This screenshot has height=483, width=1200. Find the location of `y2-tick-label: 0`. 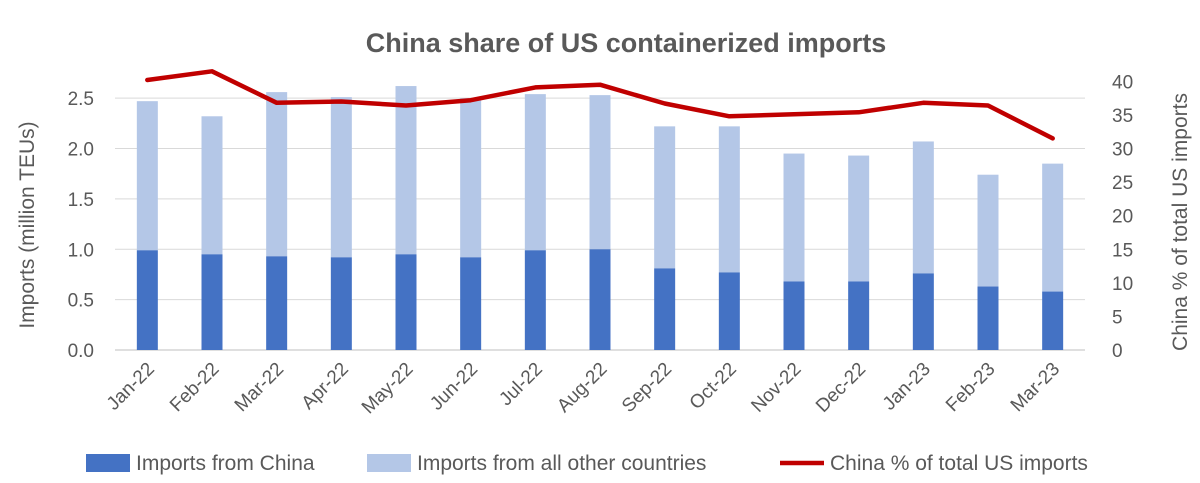

y2-tick-label: 0 is located at coordinates (1117, 351).